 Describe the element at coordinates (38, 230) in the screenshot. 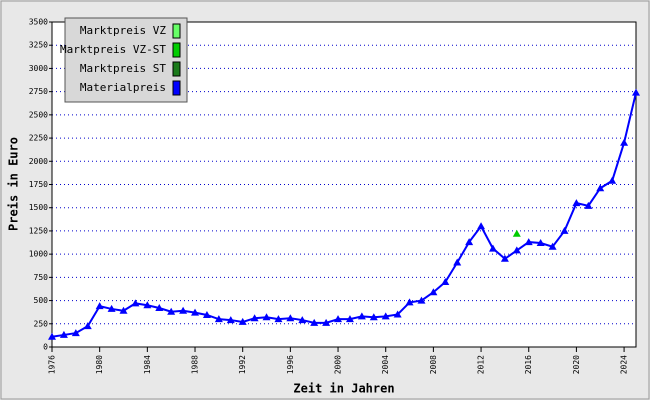

I see `y-tick-label: 1250` at that location.